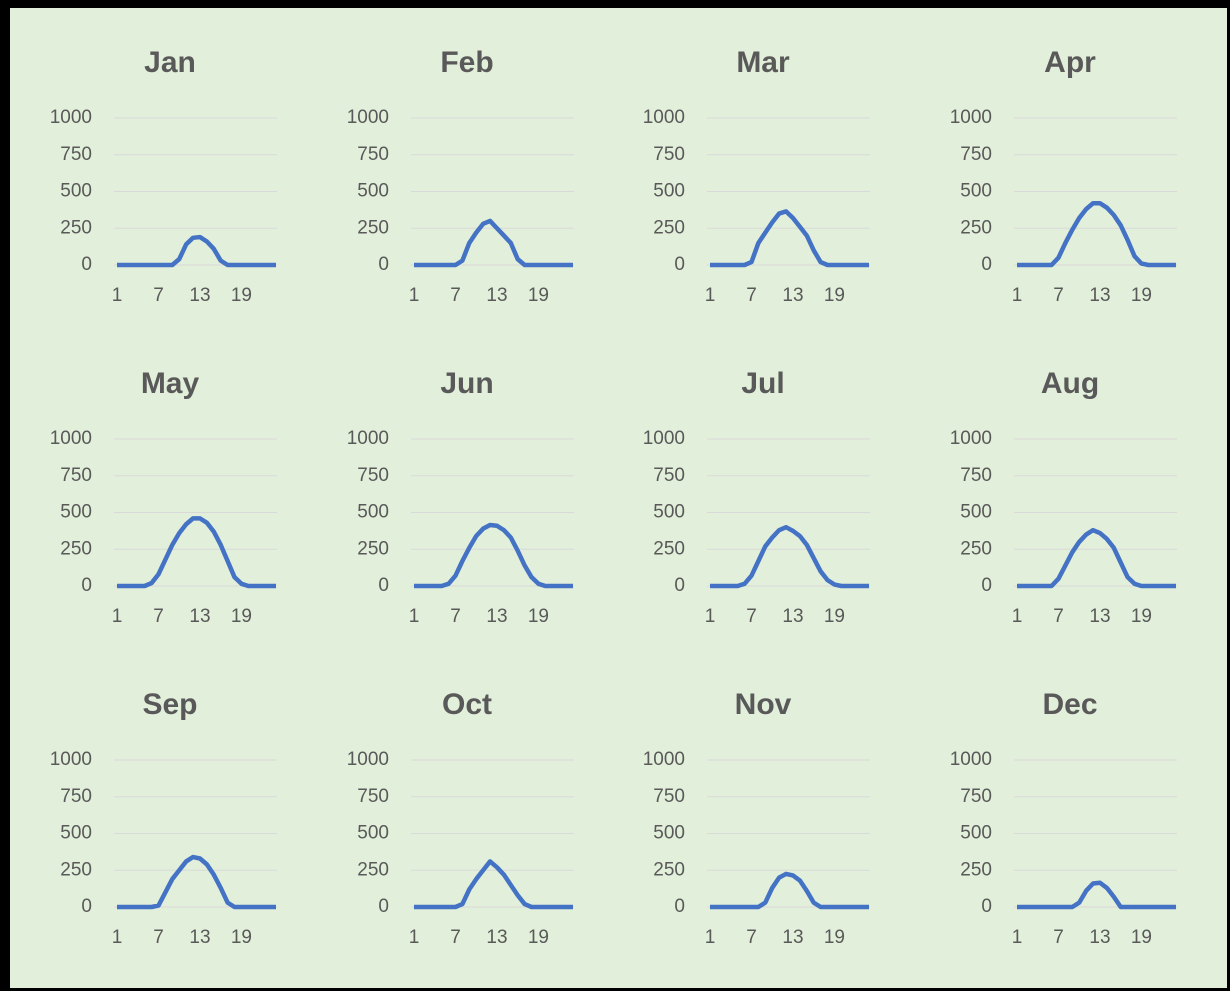  What do you see at coordinates (1070, 383) in the screenshot?
I see `chart-title: Aug` at bounding box center [1070, 383].